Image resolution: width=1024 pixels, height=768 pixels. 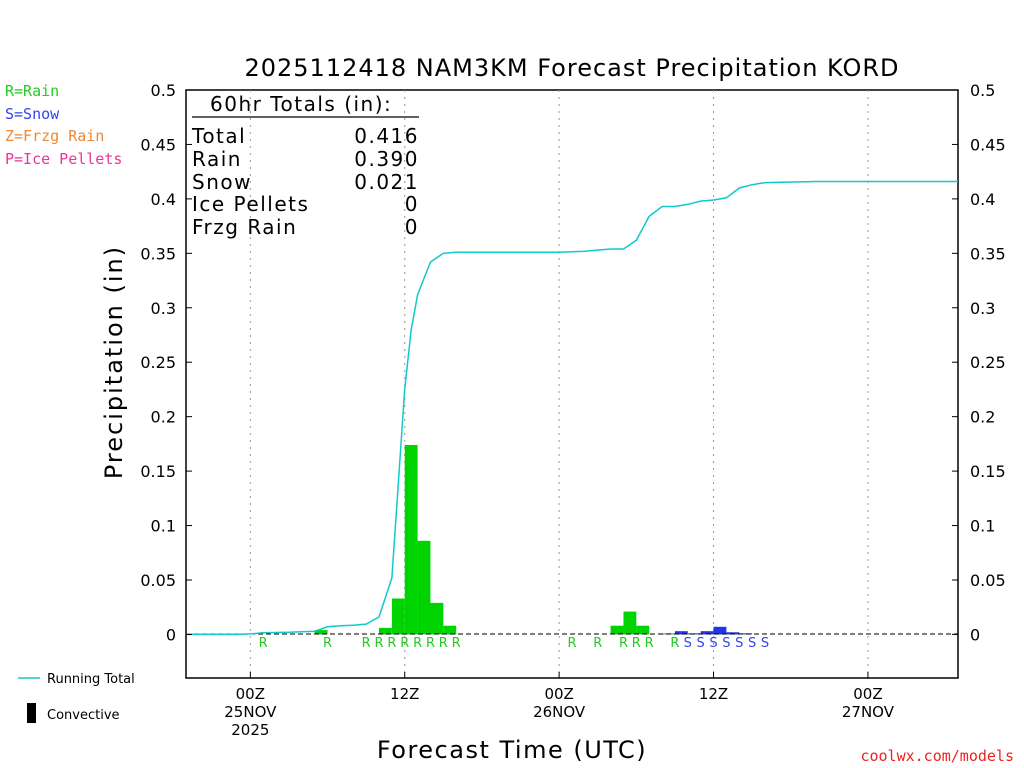 I want to click on y-tick-label-right: 0.35, so click(x=988, y=253).